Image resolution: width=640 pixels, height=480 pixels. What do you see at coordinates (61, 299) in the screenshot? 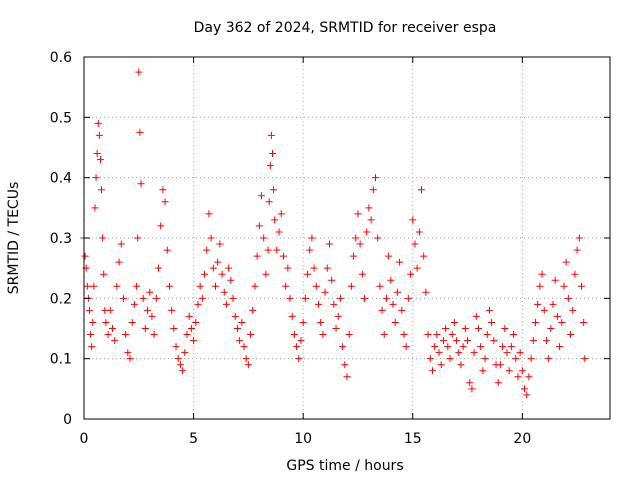
I see `y-tick-label: 0.2` at bounding box center [61, 299].